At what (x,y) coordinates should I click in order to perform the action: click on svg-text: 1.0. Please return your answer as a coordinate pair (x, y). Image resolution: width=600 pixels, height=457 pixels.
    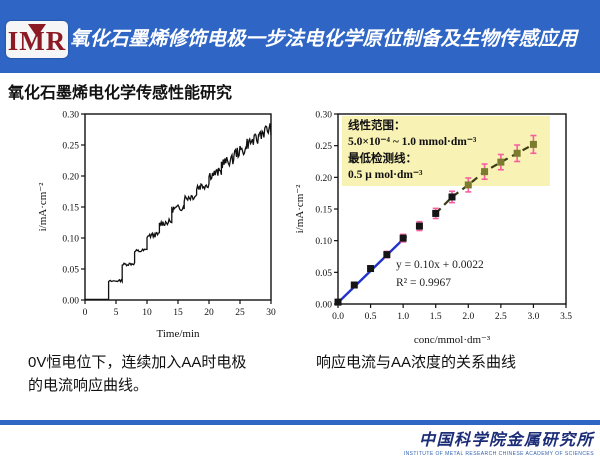
    Looking at the image, I should click on (403, 317).